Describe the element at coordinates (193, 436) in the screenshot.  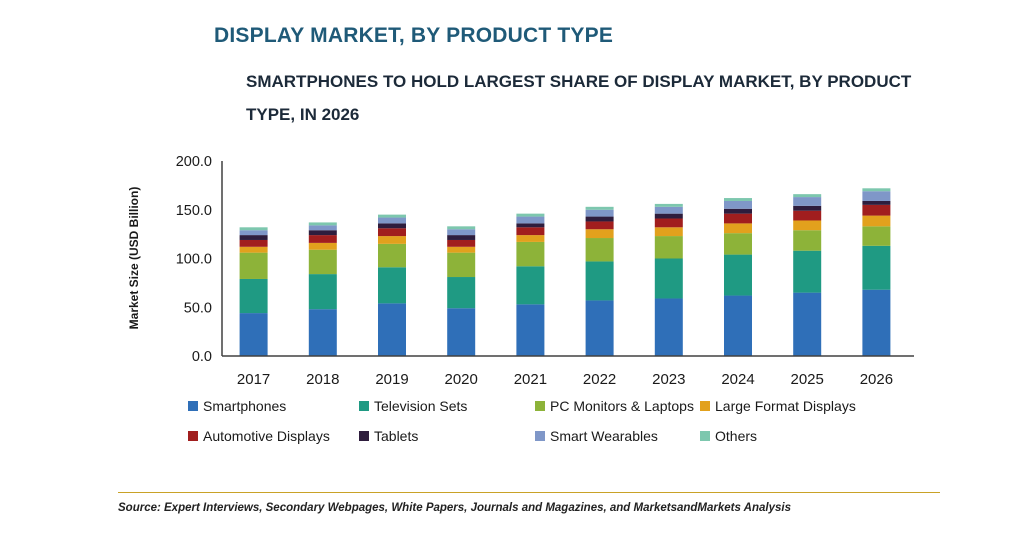
I see `legend-swatch-automotive-displays` at that location.